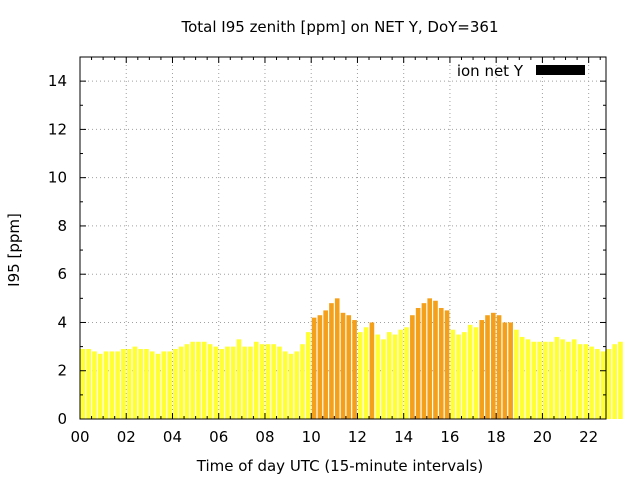 The width and height of the screenshot is (640, 480). I want to click on y-tick-label: 4, so click(62, 322).